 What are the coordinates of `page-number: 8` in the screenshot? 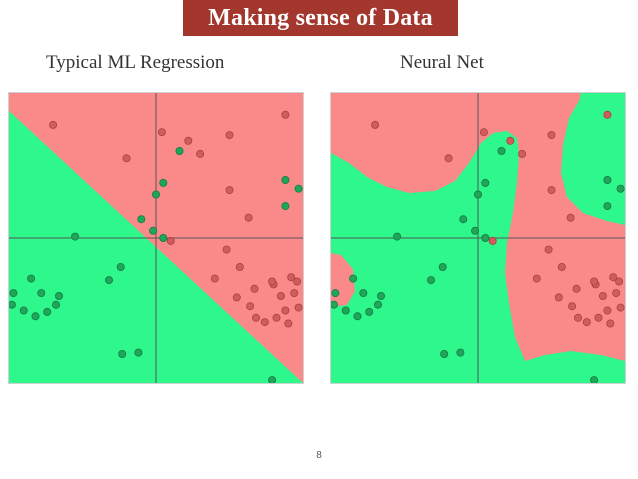 It's located at (319, 455).